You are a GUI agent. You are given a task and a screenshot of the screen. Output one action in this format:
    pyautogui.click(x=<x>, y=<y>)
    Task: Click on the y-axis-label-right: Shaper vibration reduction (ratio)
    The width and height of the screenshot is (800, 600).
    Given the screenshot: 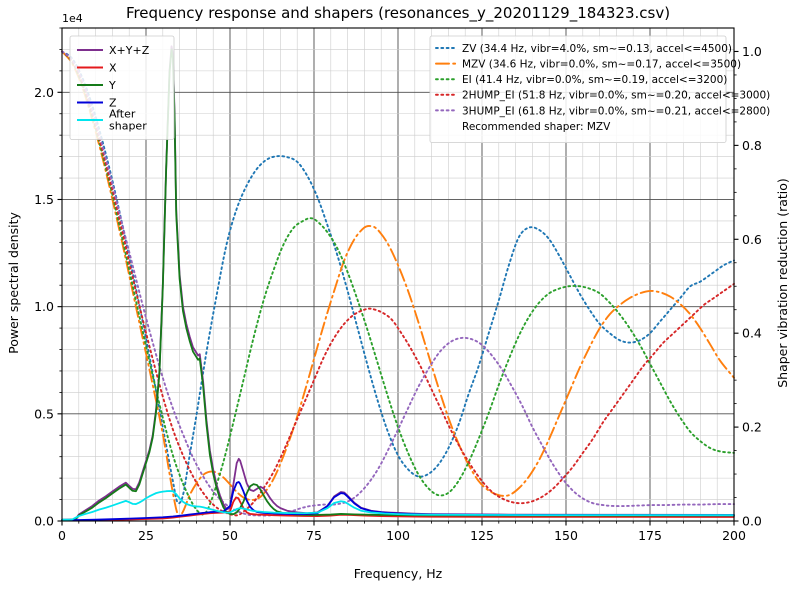 What is the action you would take?
    pyautogui.click(x=782, y=283)
    